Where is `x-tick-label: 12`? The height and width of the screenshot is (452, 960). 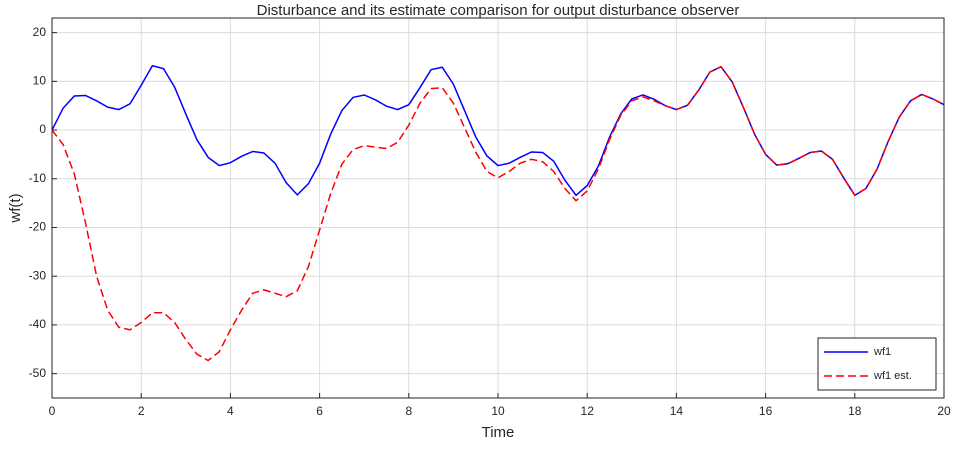 x-tick-label: 12 is located at coordinates (588, 411).